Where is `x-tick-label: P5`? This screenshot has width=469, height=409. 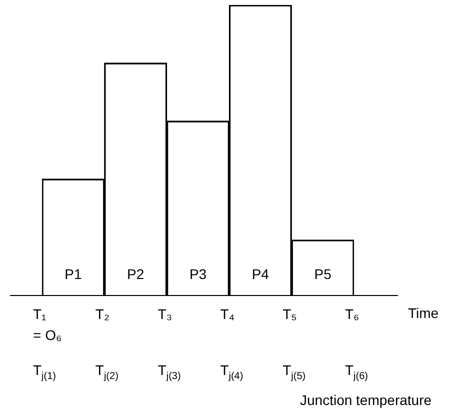
x-tick-label: P5 is located at coordinates (323, 274).